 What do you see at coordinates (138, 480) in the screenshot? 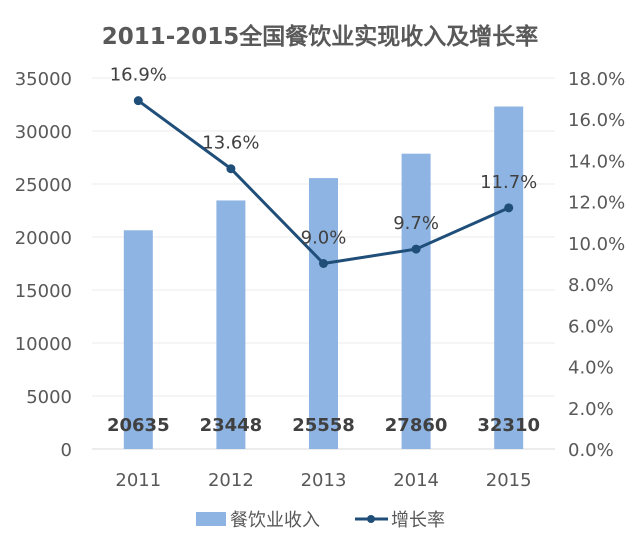
I see `x-tick-label: 2011` at bounding box center [138, 480].